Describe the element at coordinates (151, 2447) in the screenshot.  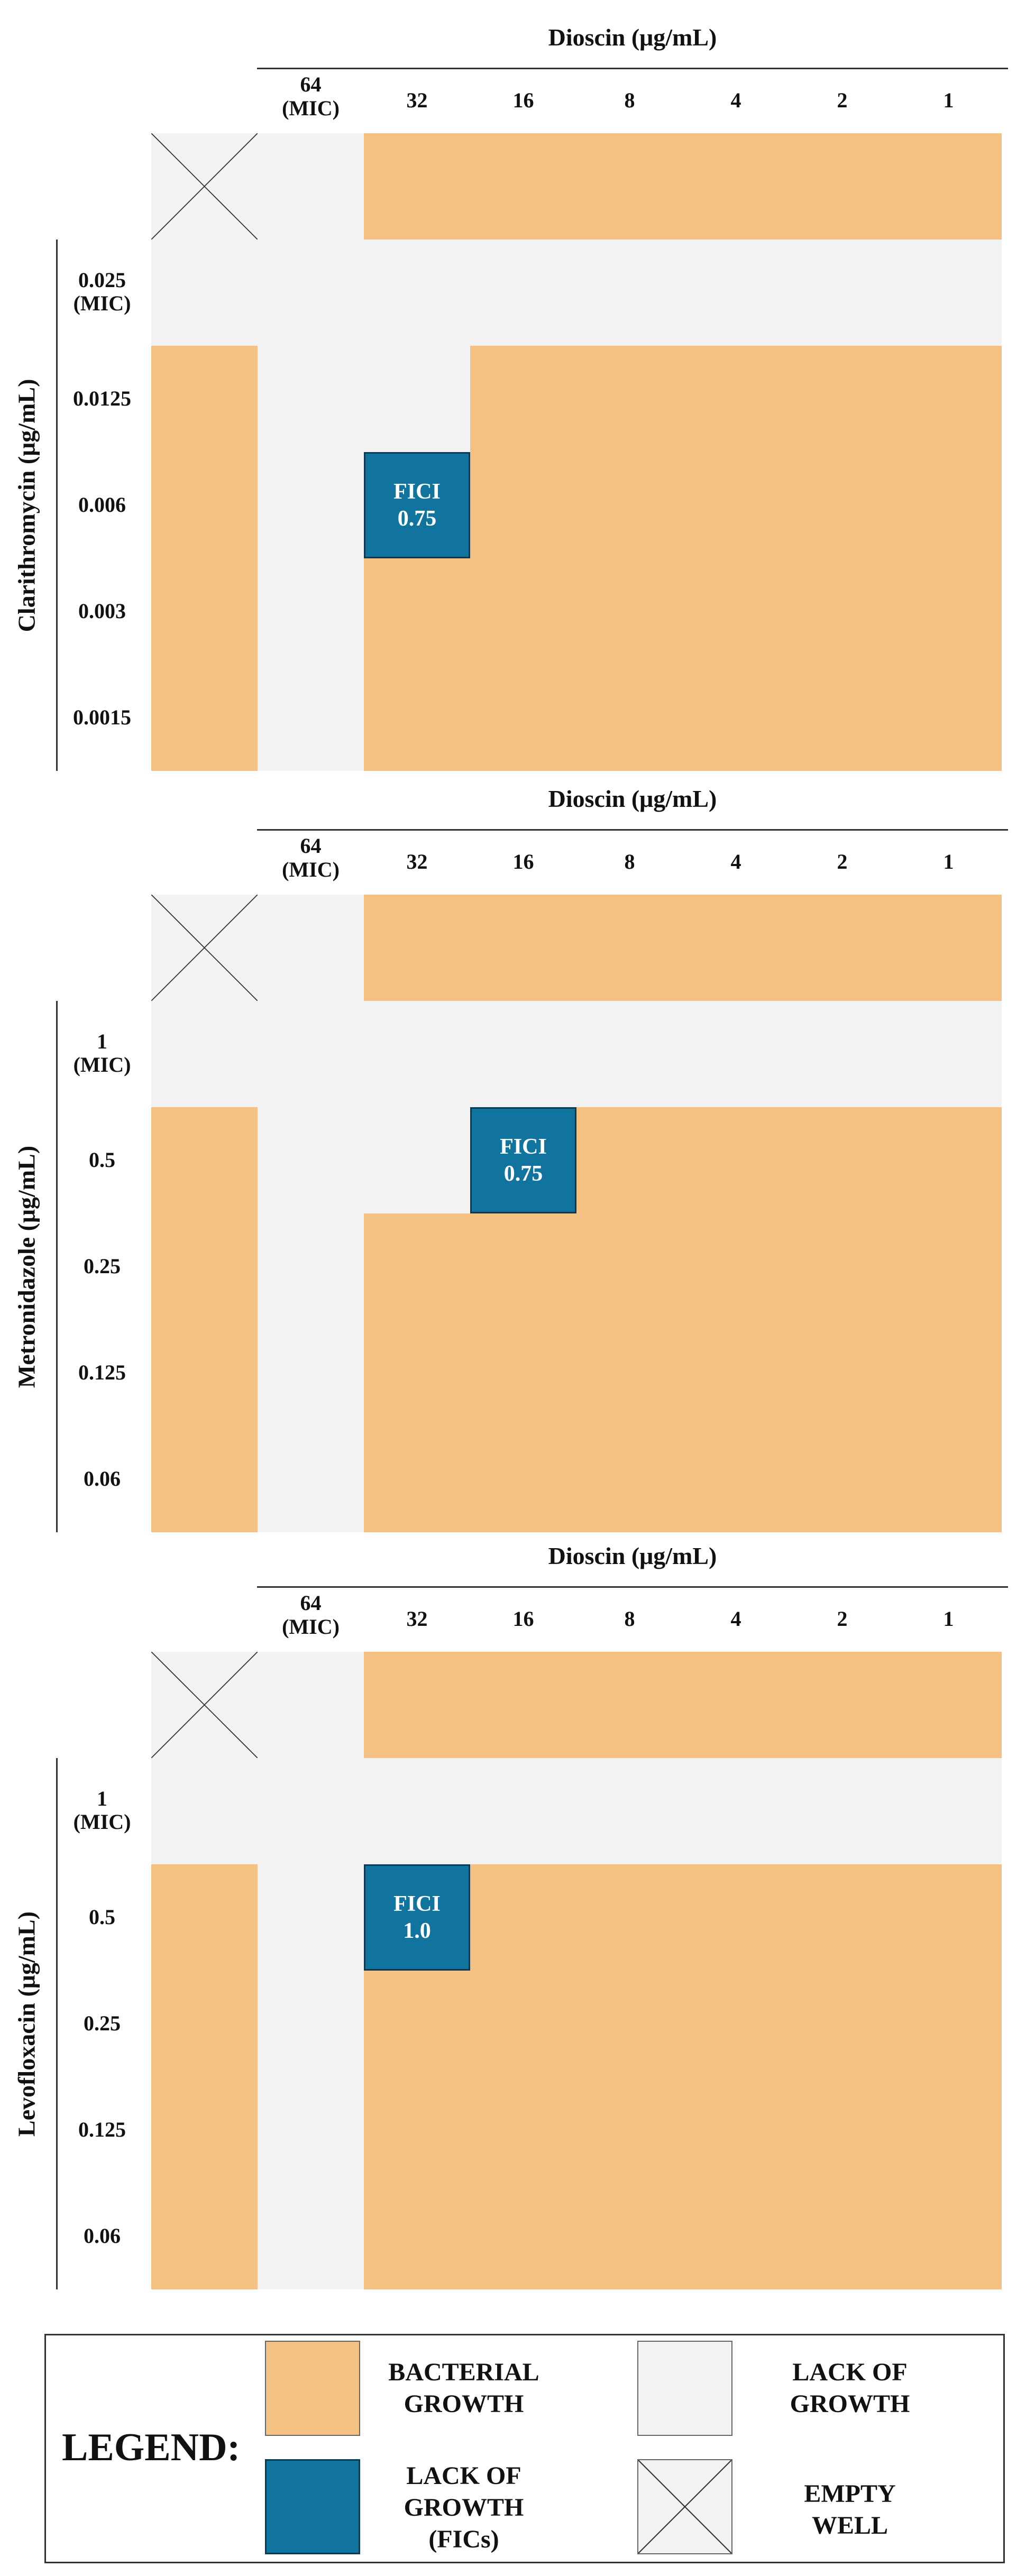
I see `legend-title: LEGEND:` at that location.